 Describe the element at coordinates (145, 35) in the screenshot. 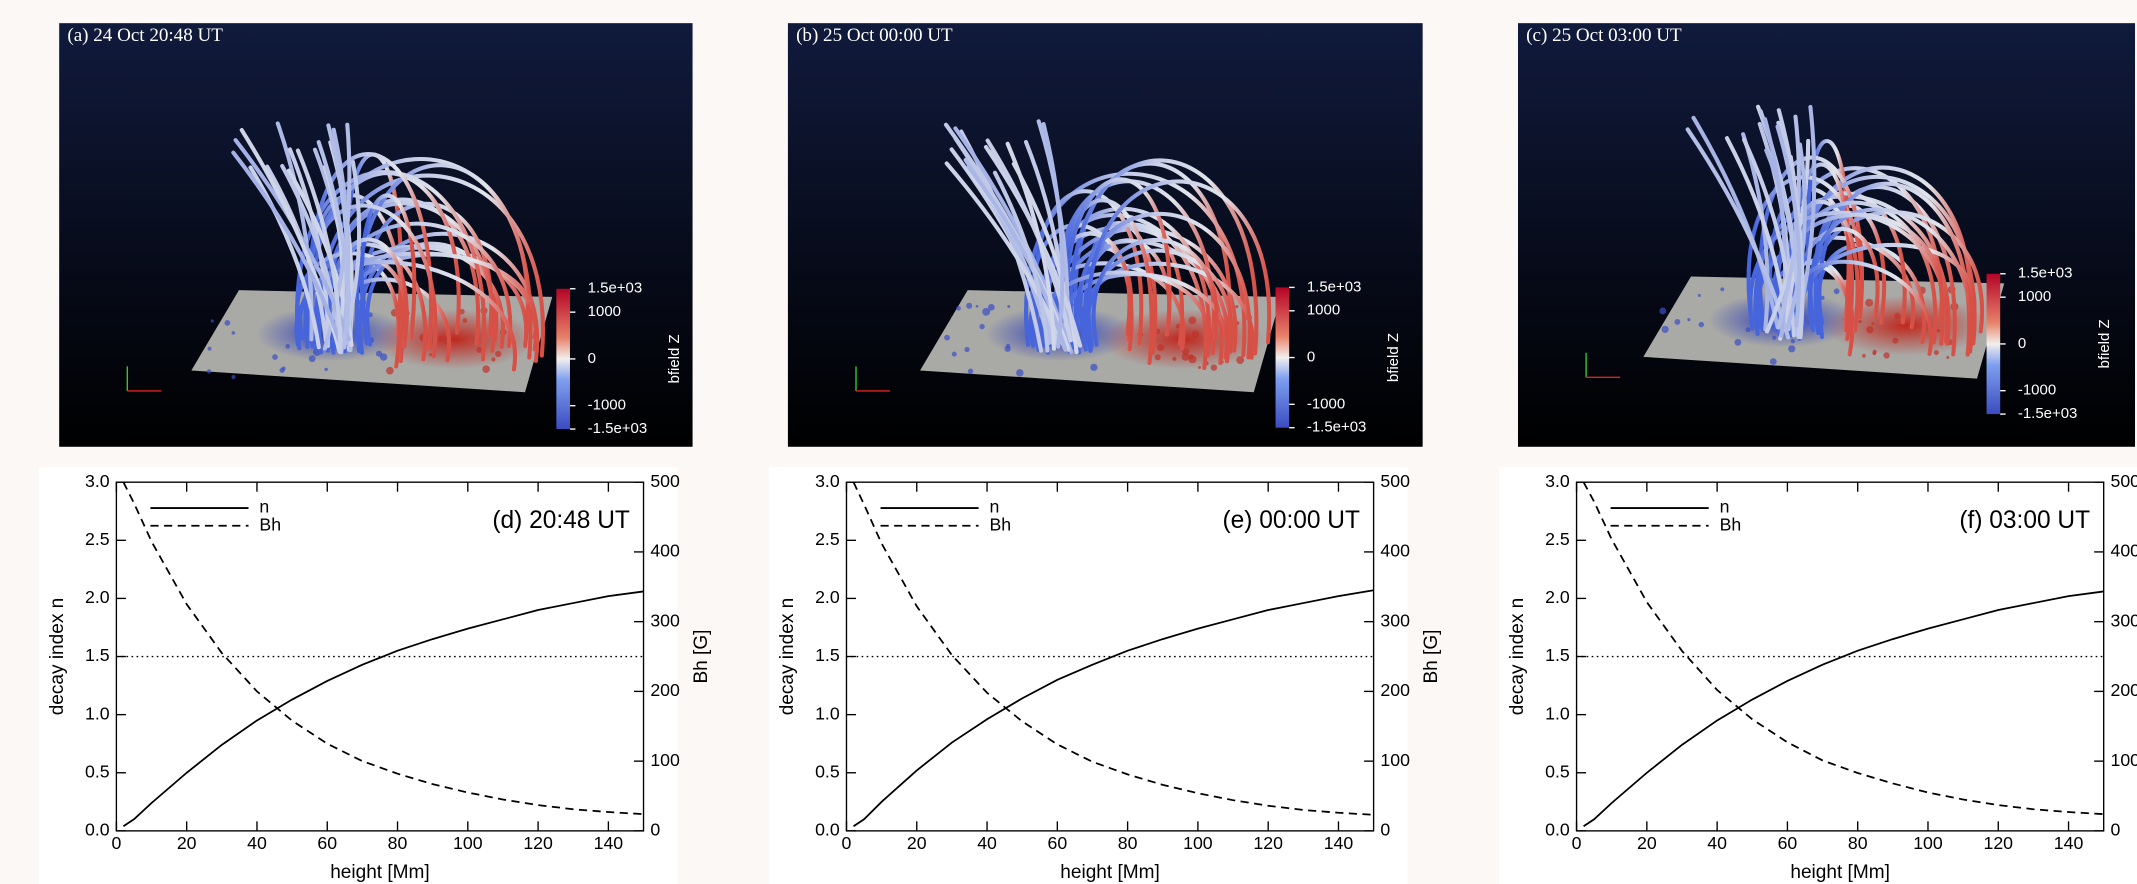

I see `panel-label: (a) 24 Oct 20:48 UT` at that location.